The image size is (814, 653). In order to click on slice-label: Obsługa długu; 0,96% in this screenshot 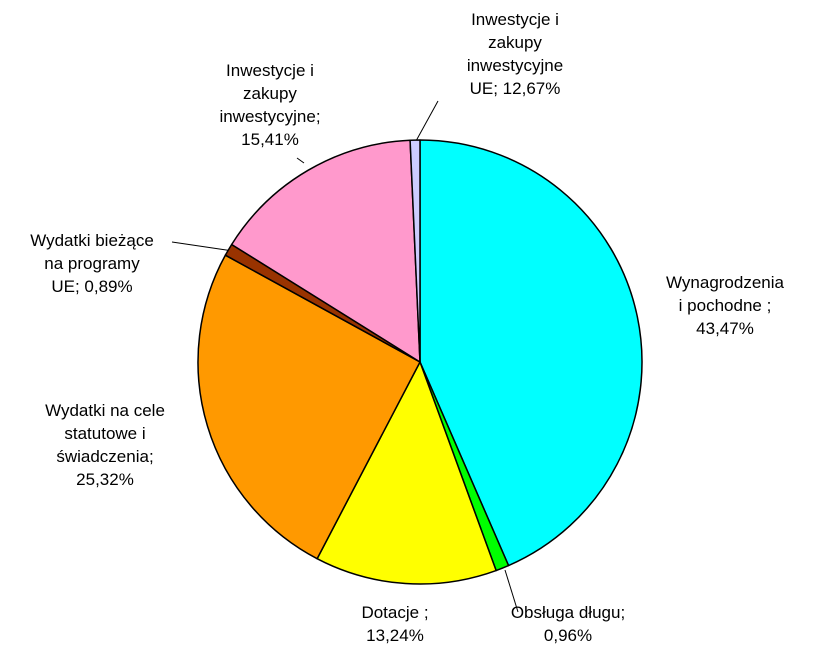, I will do `click(568, 624)`.